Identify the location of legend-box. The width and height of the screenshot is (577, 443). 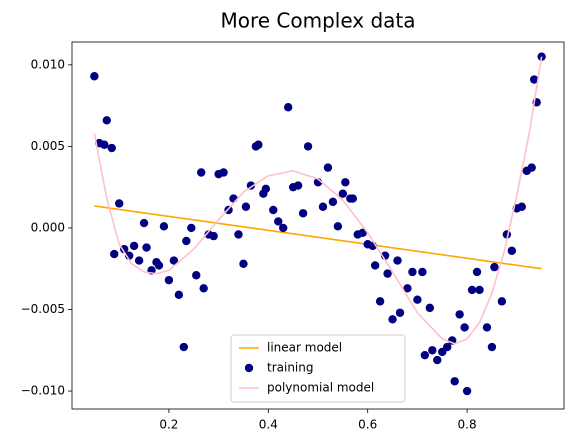
(318, 368).